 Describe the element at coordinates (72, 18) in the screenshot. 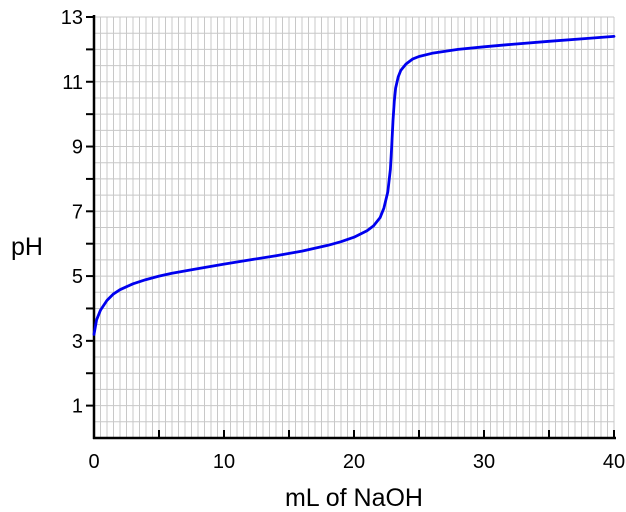

I see `y-tick-label: 13` at that location.